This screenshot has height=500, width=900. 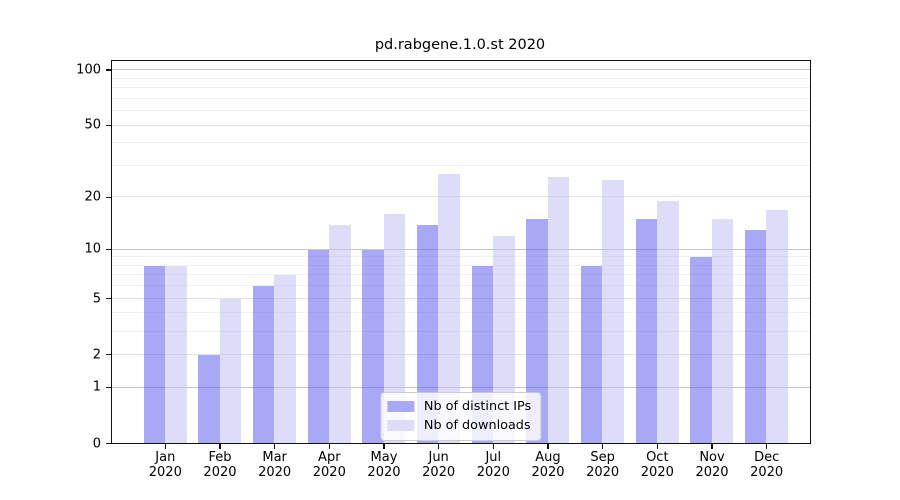 What do you see at coordinates (88, 70) in the screenshot?
I see `y-tick-label-100: 100` at bounding box center [88, 70].